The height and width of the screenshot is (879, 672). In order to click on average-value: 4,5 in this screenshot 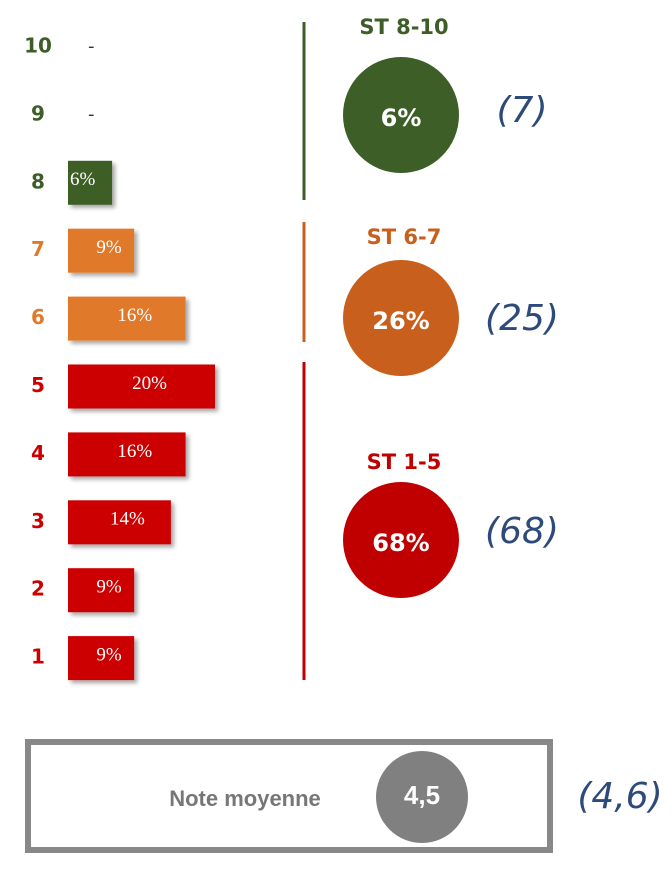, I will do `click(422, 795)`.